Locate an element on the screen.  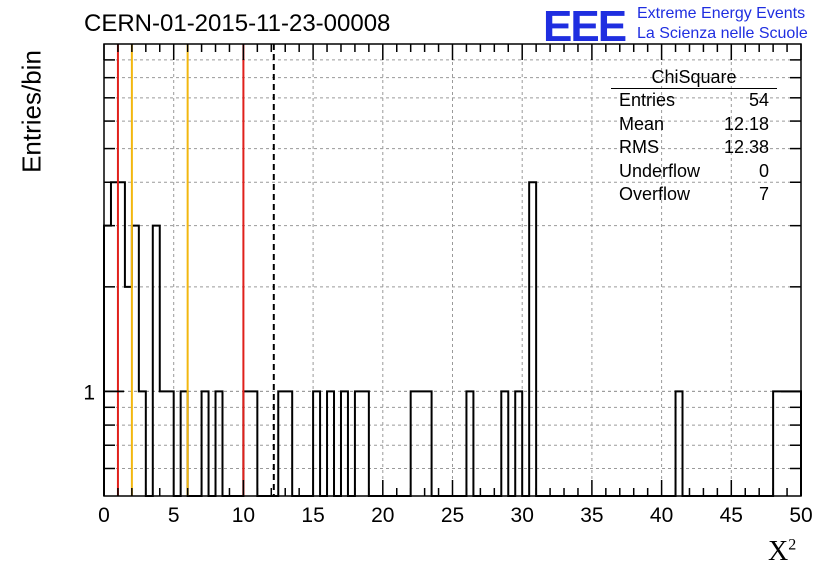
x-tick-label: 30 is located at coordinates (522, 515).